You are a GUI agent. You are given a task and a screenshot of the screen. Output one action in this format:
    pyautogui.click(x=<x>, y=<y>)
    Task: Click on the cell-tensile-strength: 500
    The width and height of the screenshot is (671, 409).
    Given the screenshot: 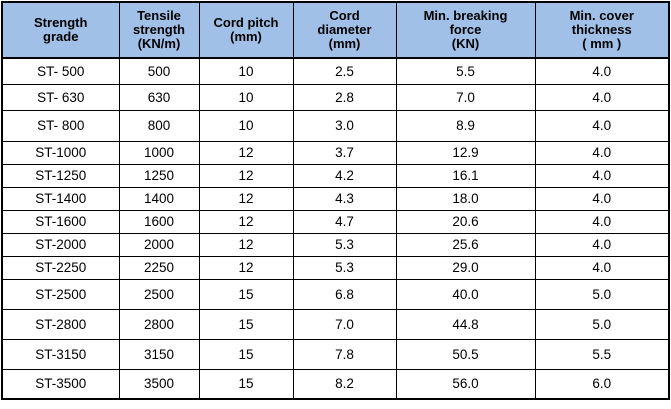 What is the action you would take?
    pyautogui.click(x=159, y=71)
    